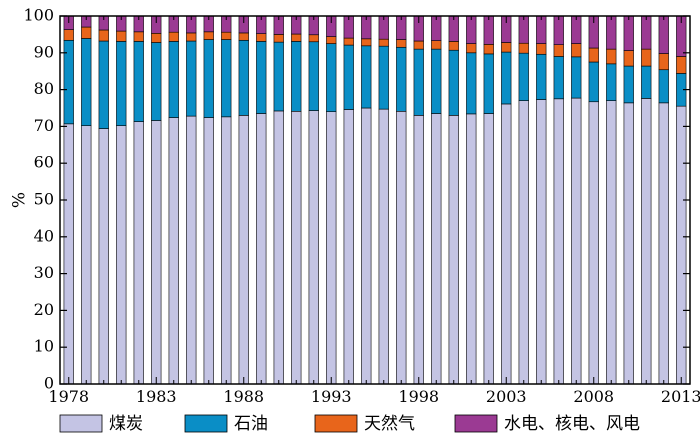 This screenshot has height=438, width=700. What do you see at coordinates (523, 76) in the screenshot?
I see `bar-segment-2004-s1` at bounding box center [523, 76].